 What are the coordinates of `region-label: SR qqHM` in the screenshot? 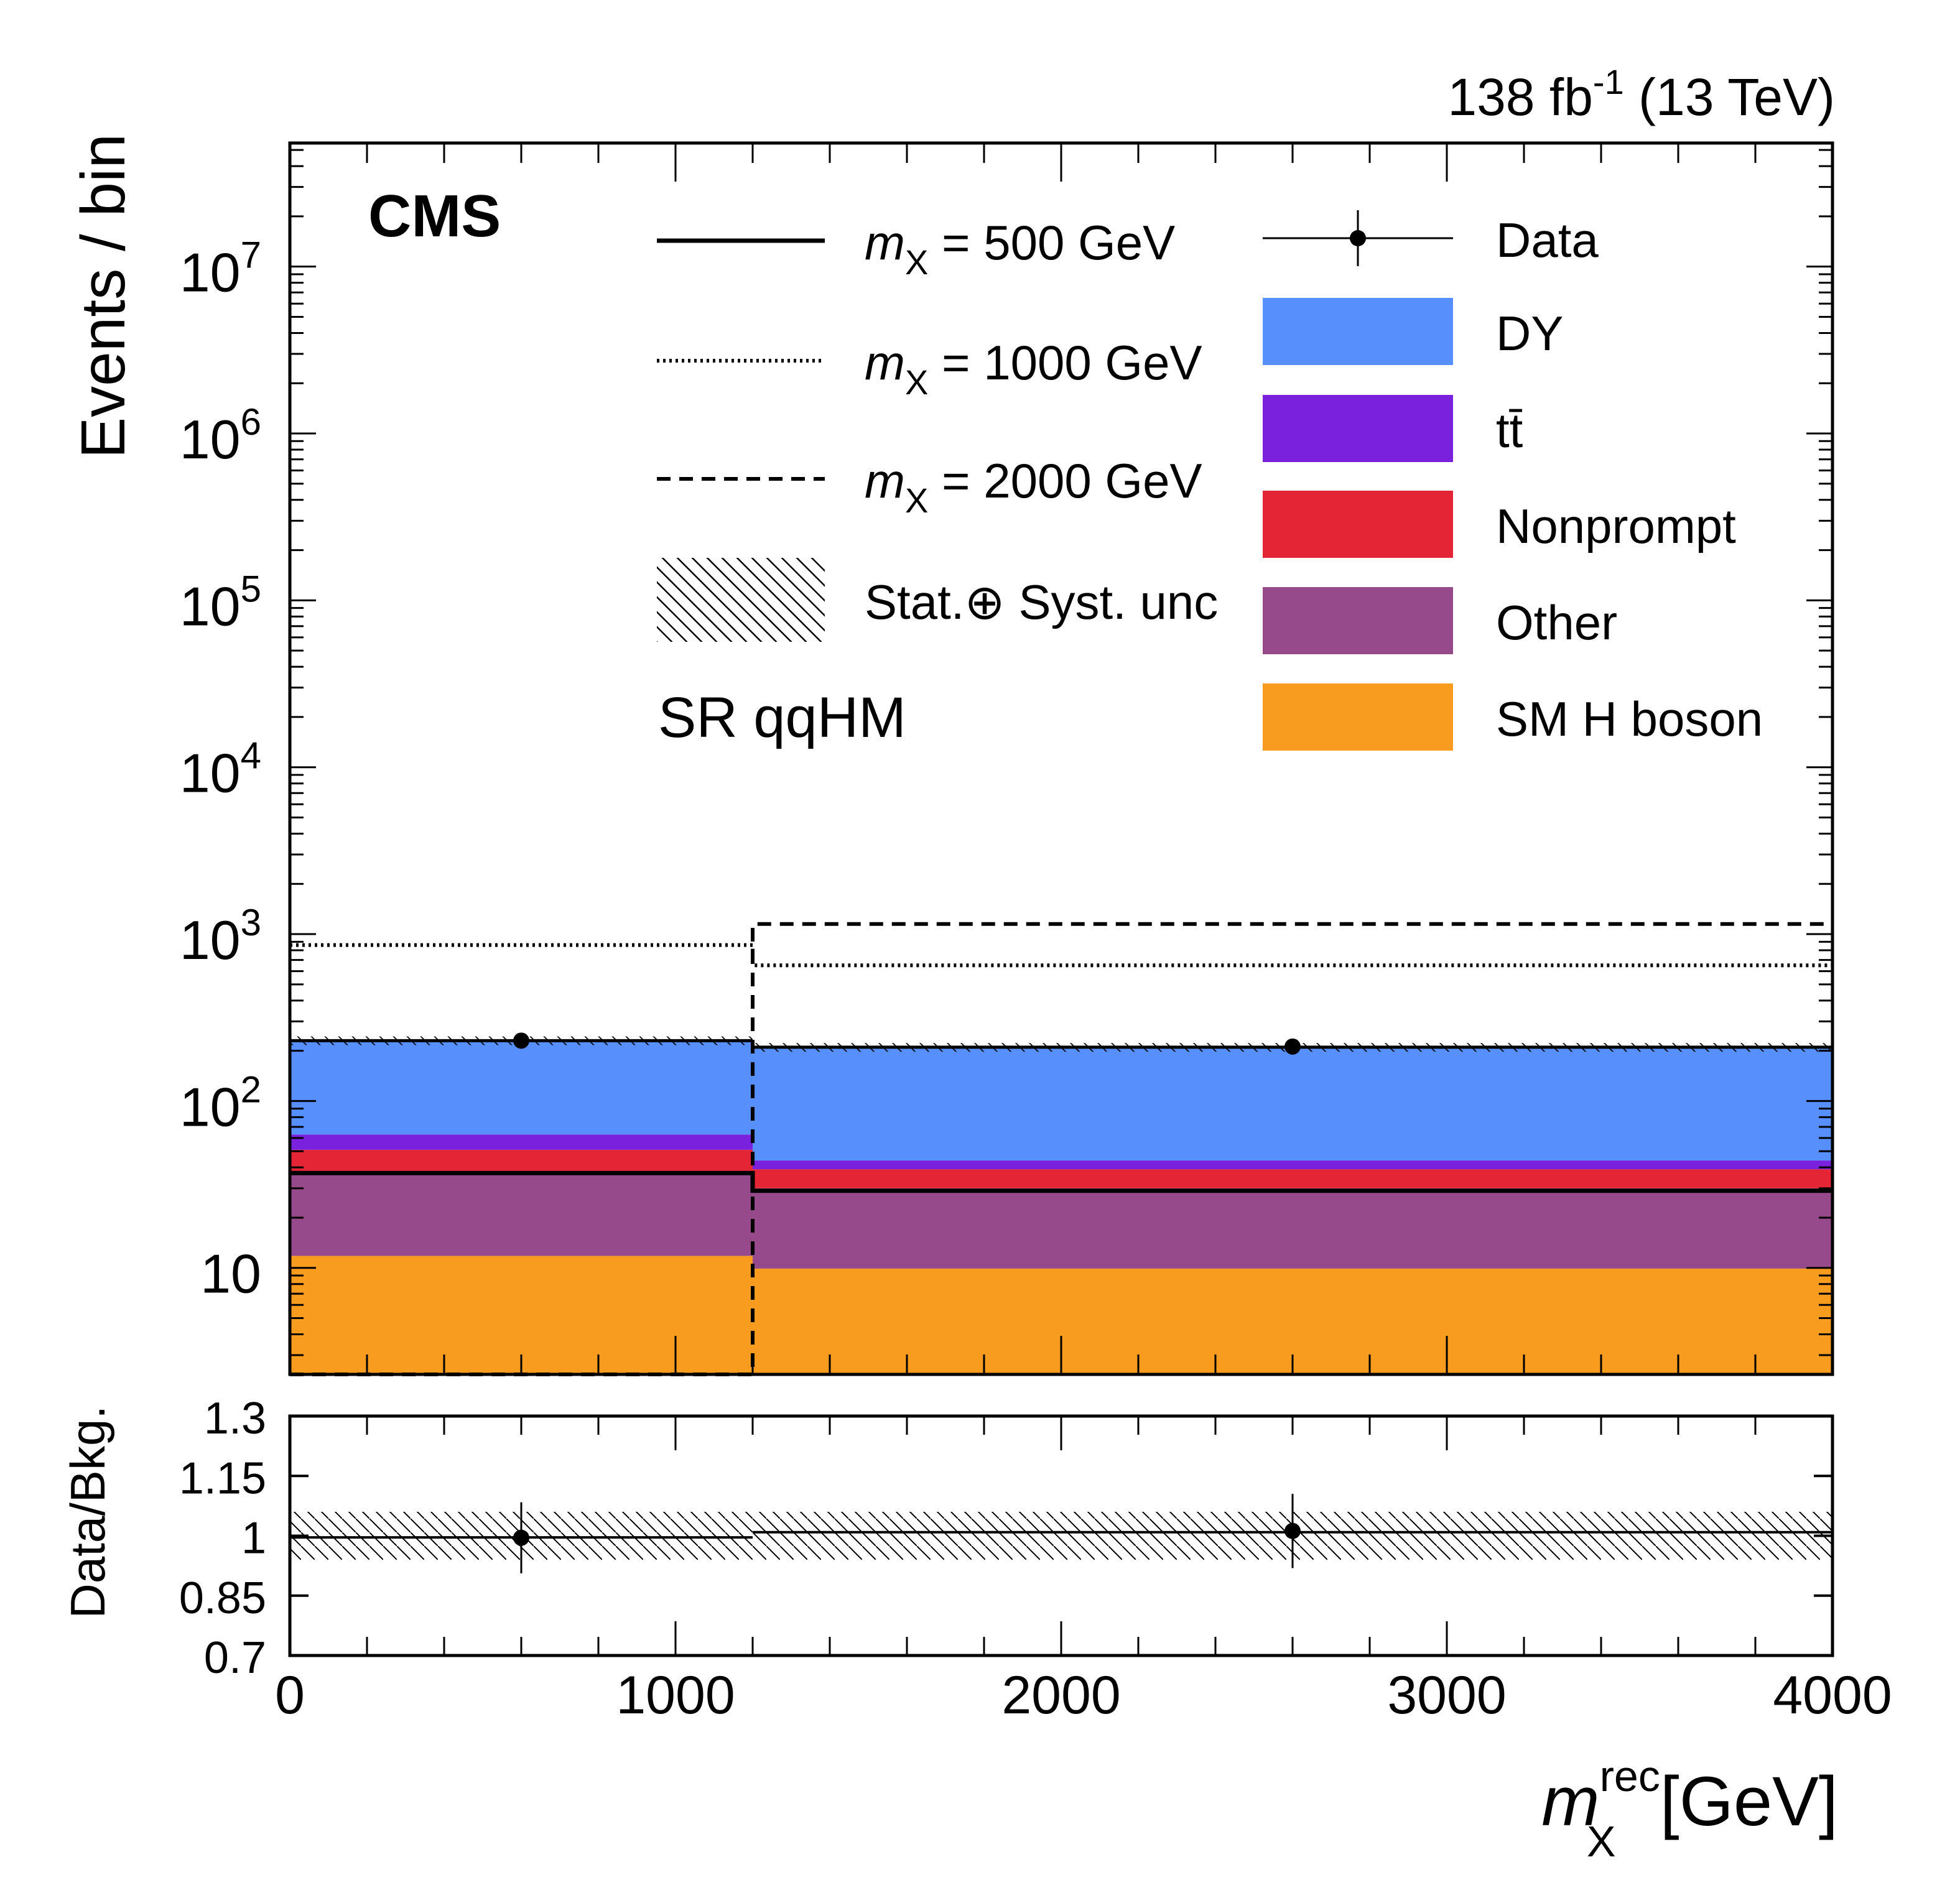 It's located at (782, 717).